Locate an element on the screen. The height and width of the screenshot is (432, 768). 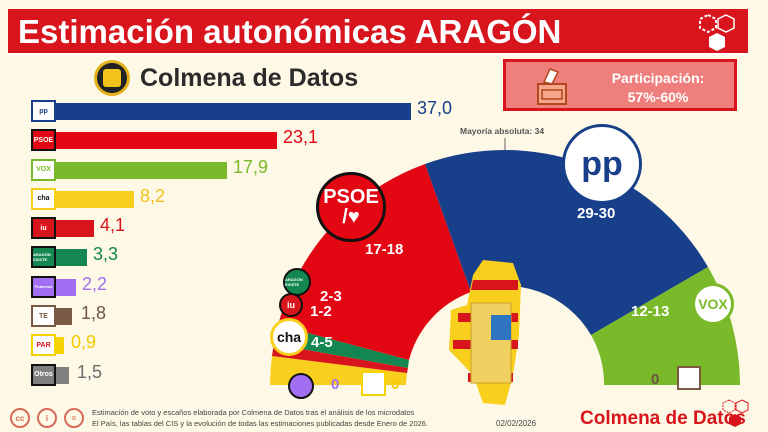
bar-pp is located at coordinates (233, 111).